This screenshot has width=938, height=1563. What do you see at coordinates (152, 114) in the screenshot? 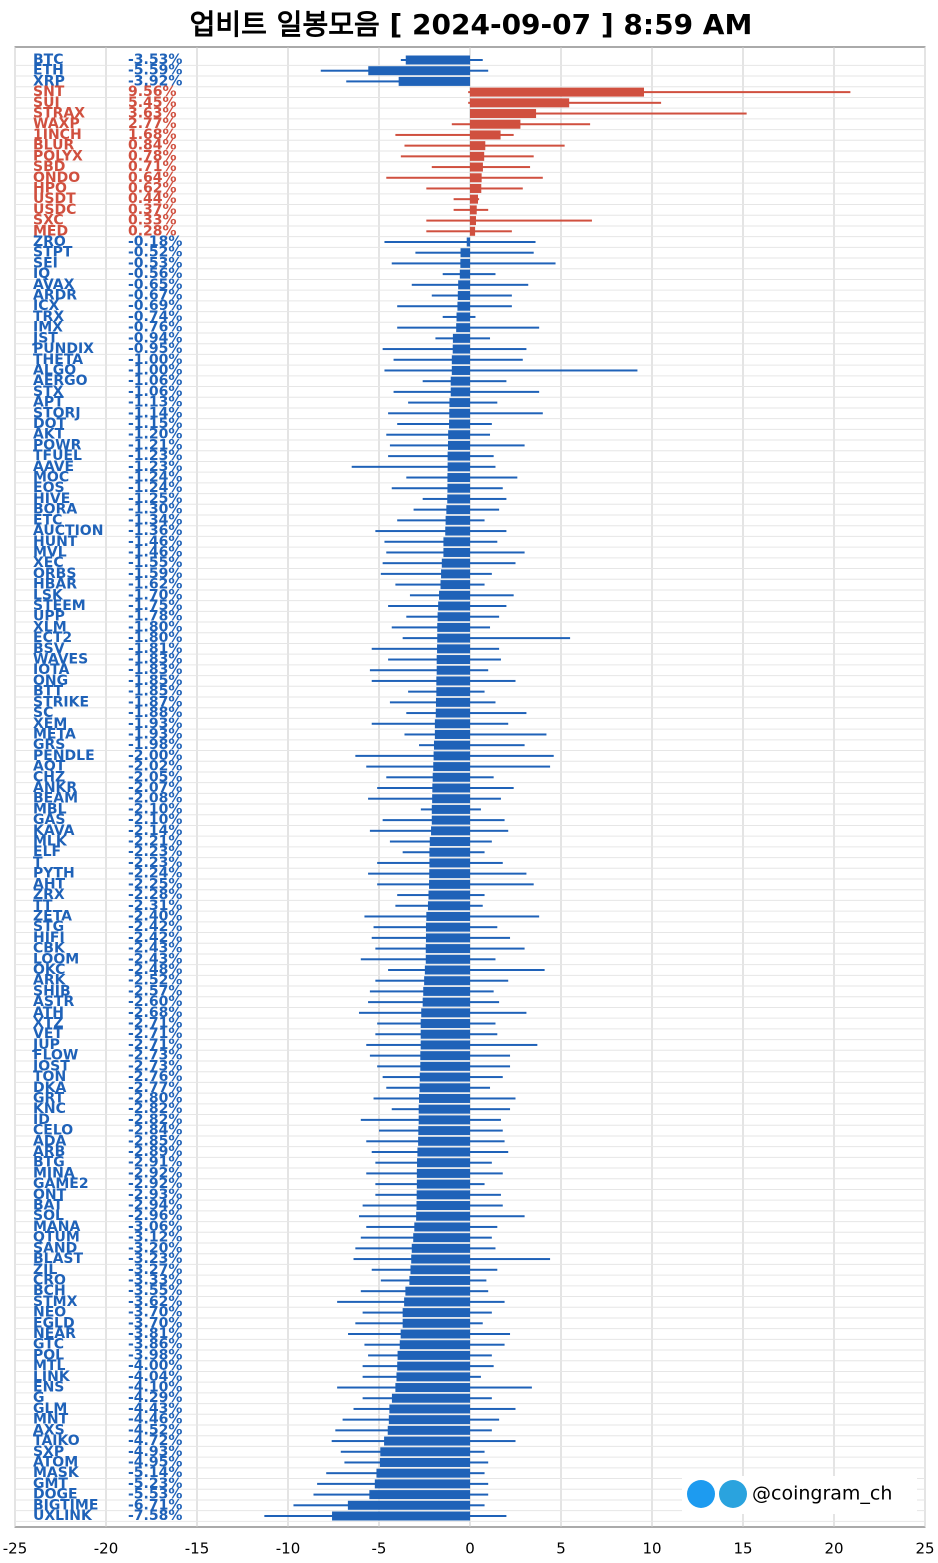
I see `value-label: 3.63%` at bounding box center [152, 114].